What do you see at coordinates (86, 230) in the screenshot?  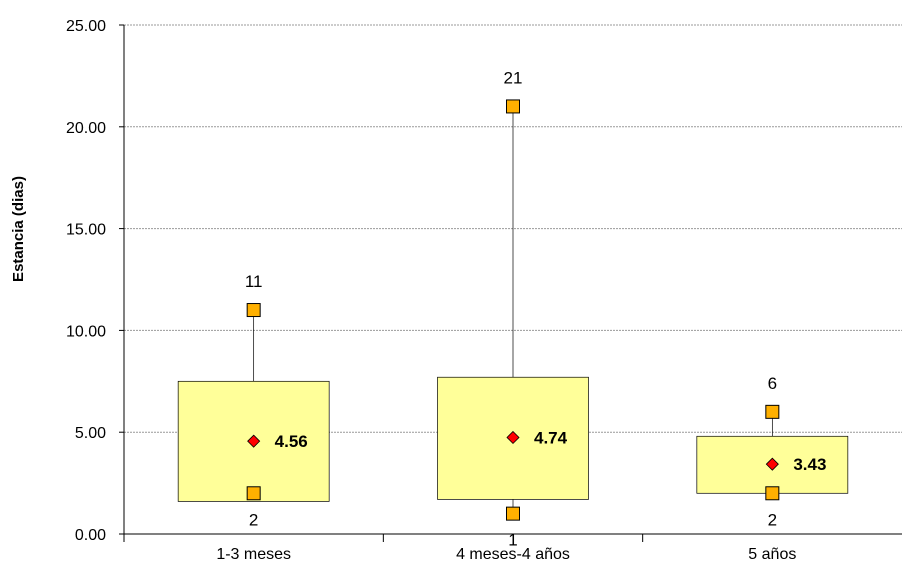 I see `y-tick-label: 15.00` at bounding box center [86, 230].